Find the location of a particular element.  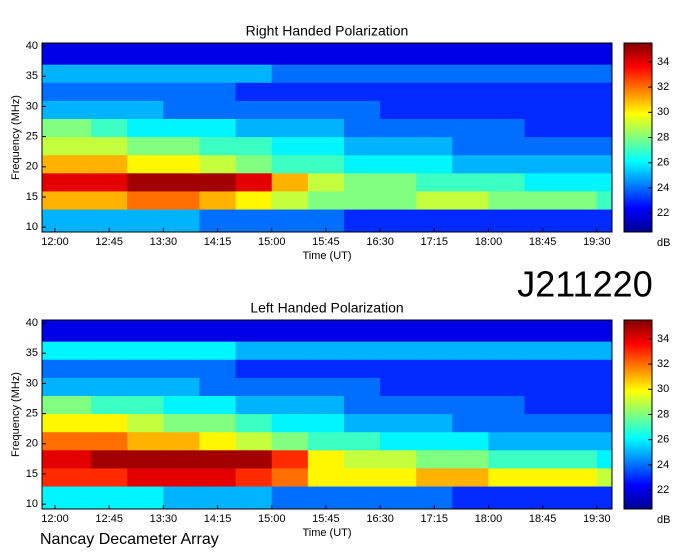

x-tick-label: 13:30 is located at coordinates (164, 519).